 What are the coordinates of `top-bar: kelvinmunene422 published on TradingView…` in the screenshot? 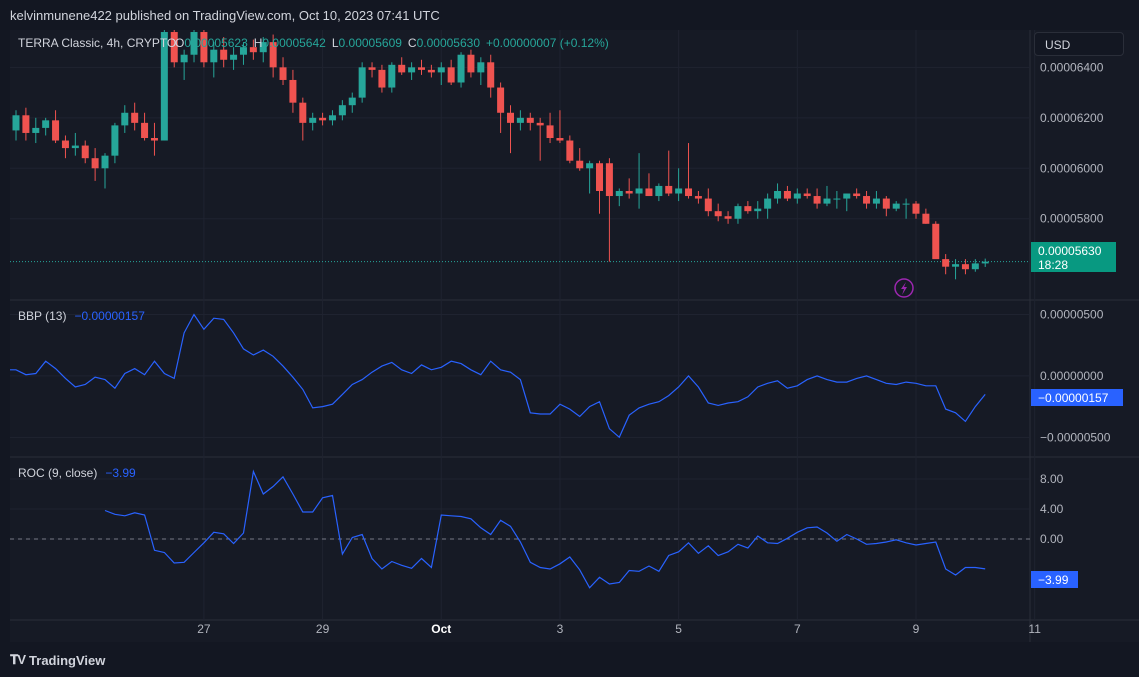 It's located at (569, 15).